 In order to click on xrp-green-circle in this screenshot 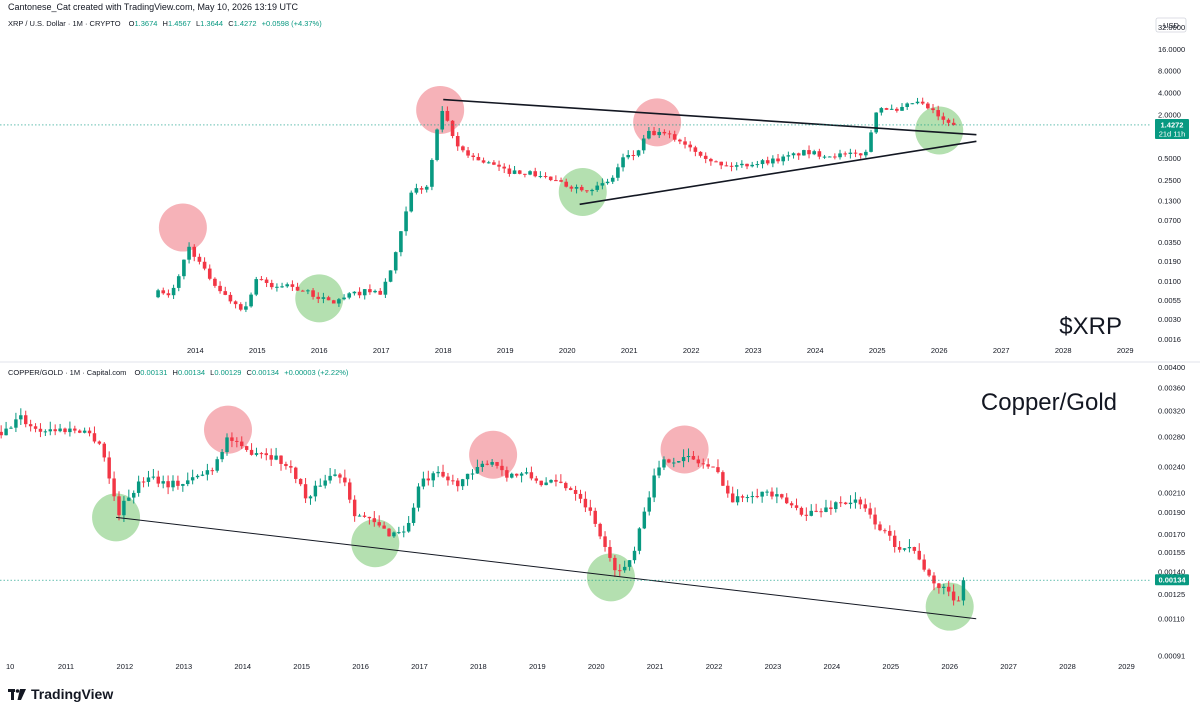, I will do `click(582, 191)`.